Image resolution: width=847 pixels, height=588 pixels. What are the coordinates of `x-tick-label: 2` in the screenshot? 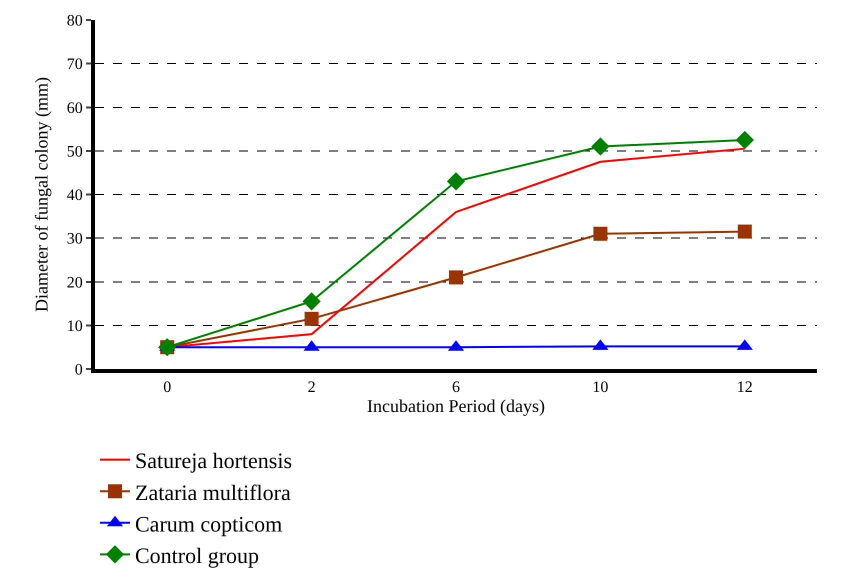 It's located at (312, 387).